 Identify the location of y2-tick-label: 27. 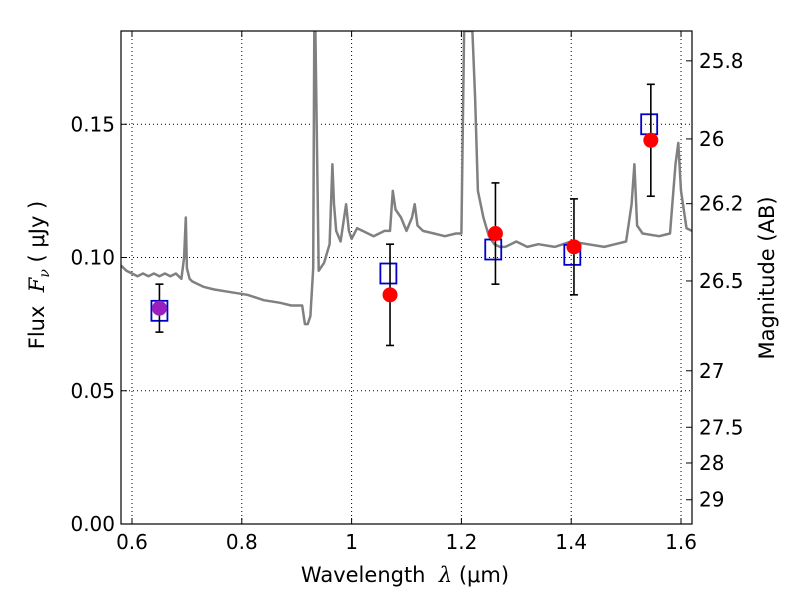
(711, 371).